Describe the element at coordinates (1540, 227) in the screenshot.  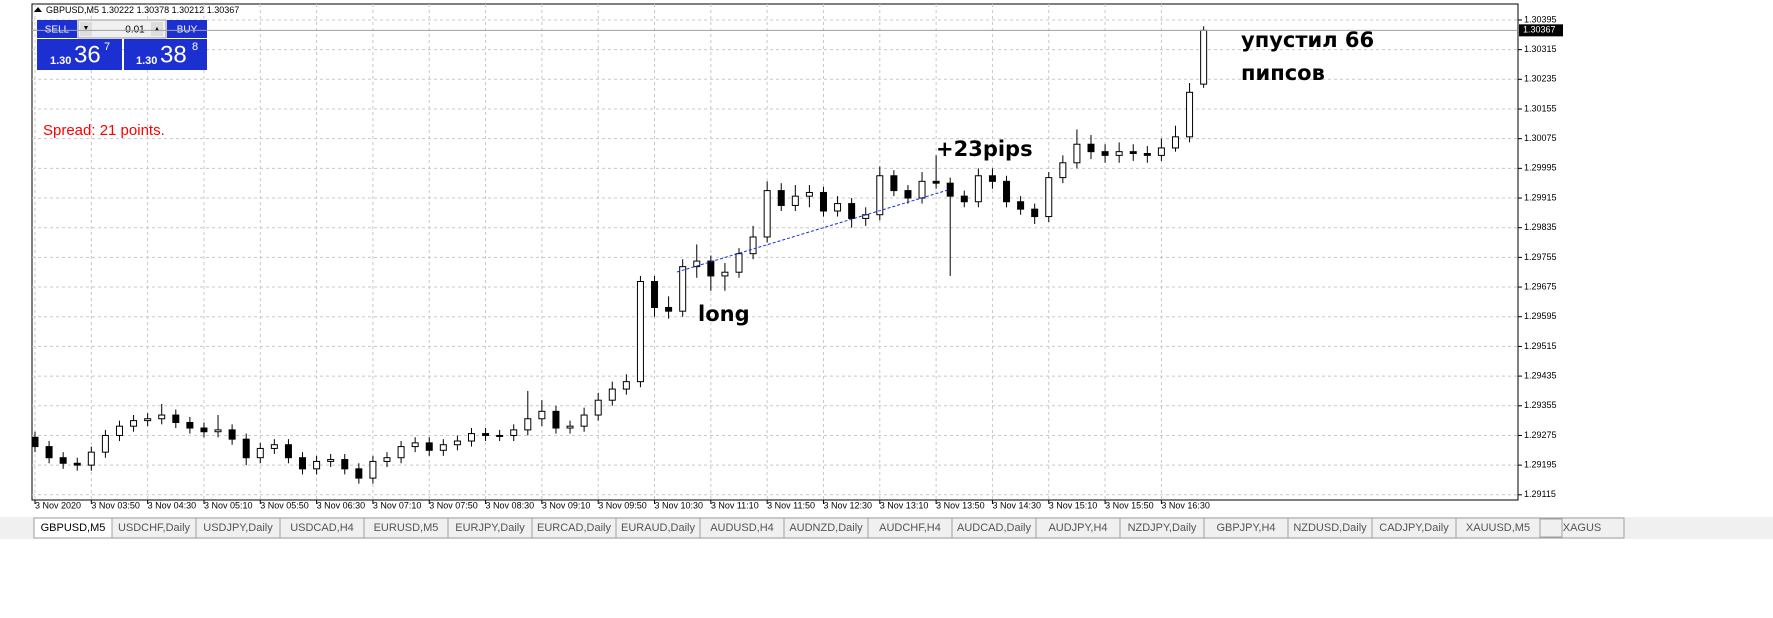
I see `y-tick-label: 1.29835` at that location.